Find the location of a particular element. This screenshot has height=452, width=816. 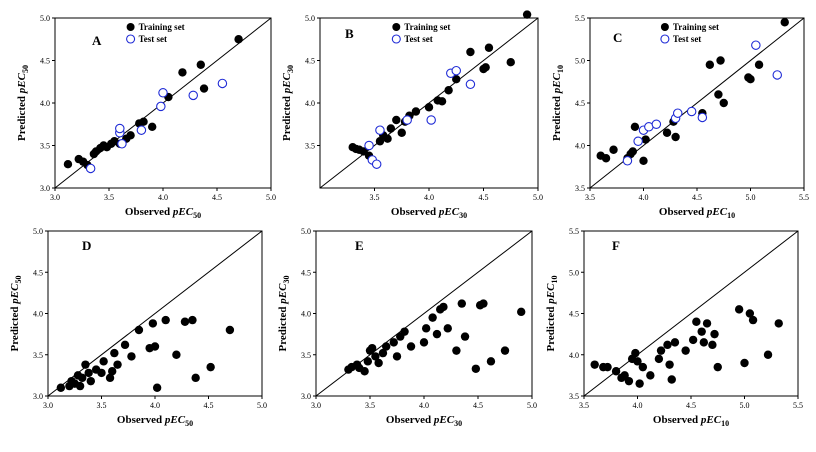

y-axis-label: Predicted pEC10 is located at coordinates (552, 314).